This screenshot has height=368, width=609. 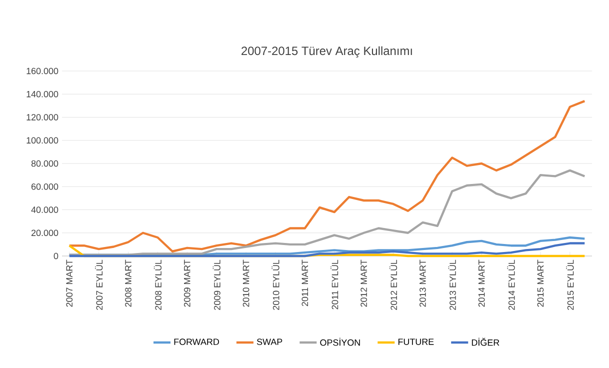 What do you see at coordinates (44, 163) in the screenshot?
I see `y-tick-label: 80.000` at bounding box center [44, 163].